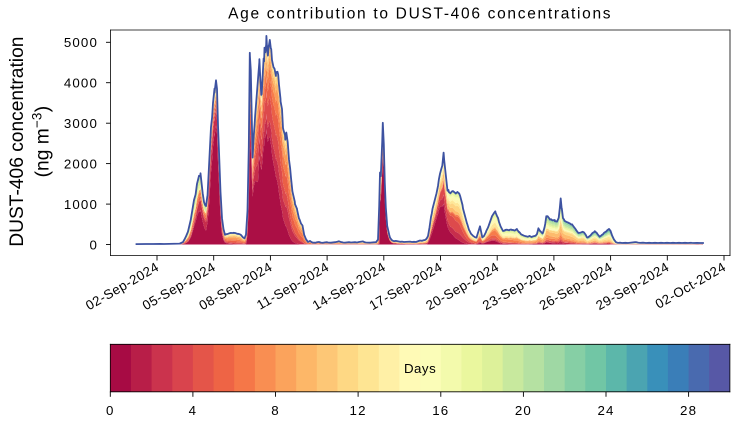 This screenshot has height=425, width=739. I want to click on svg-text: 12, so click(358, 410).